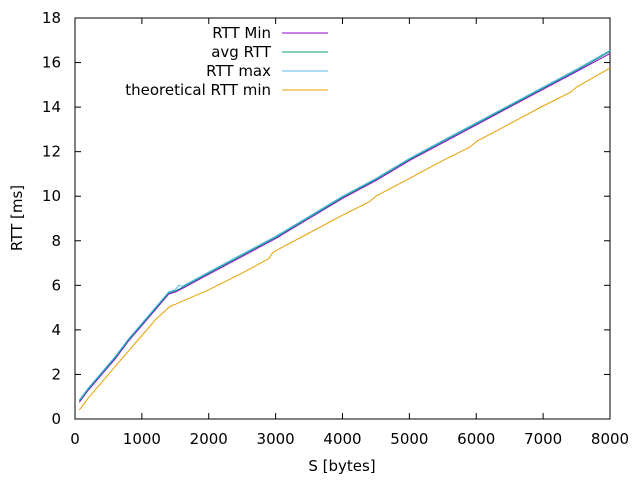  What do you see at coordinates (56, 419) in the screenshot?
I see `y-tick-label: 0` at bounding box center [56, 419].